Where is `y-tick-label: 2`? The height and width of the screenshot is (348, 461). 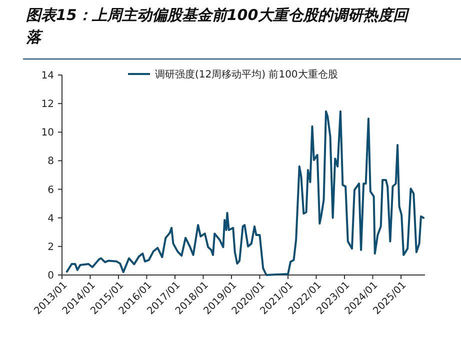
y-tick-label: 2 is located at coordinates (51, 247).